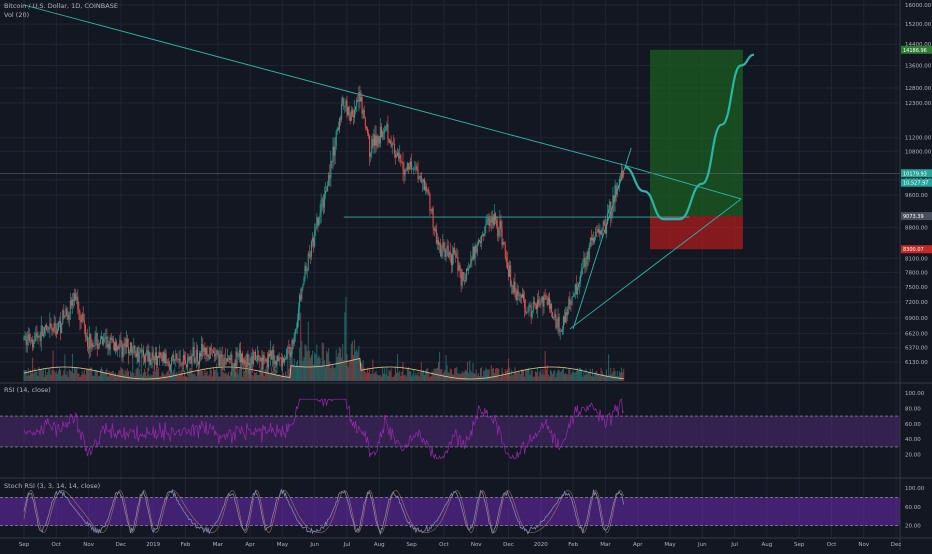 The image size is (932, 554). I want to click on symbol-title: Bitcoin / U.S. Dollar, 1D, COINBASE, so click(61, 6).